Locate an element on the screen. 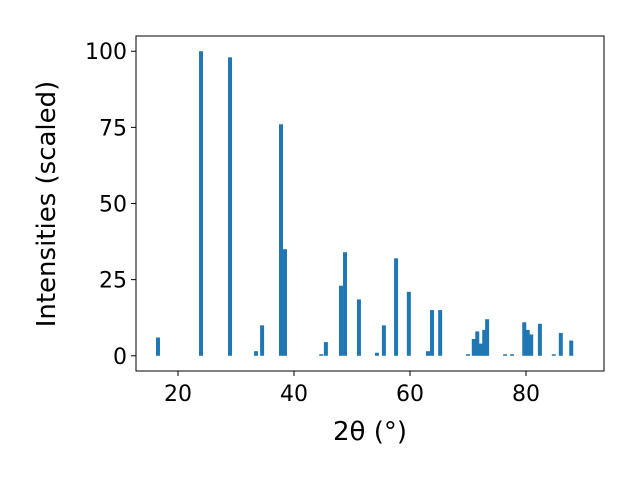 This screenshot has width=640, height=480. y-tick-label: 75 is located at coordinates (113, 128).